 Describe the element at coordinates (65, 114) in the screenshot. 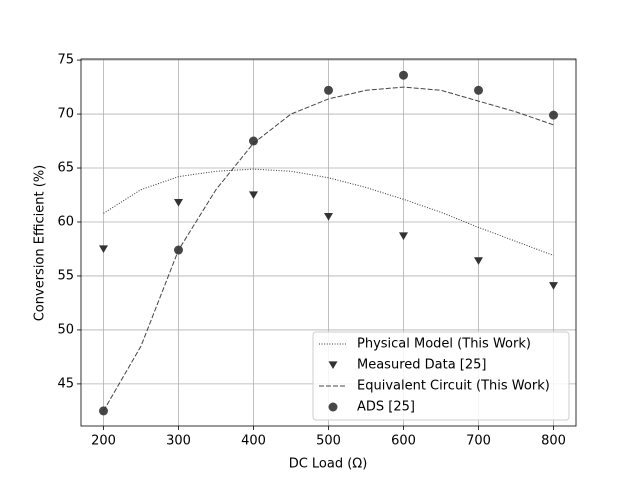

I see `y-tick-label: 70` at that location.